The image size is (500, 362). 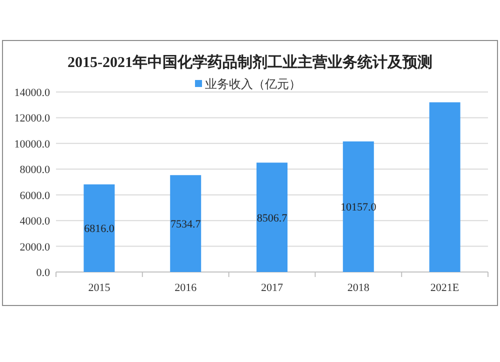 What do you see at coordinates (253, 84) in the screenshot?
I see `legend-label: 业务收入（亿元）` at bounding box center [253, 84].